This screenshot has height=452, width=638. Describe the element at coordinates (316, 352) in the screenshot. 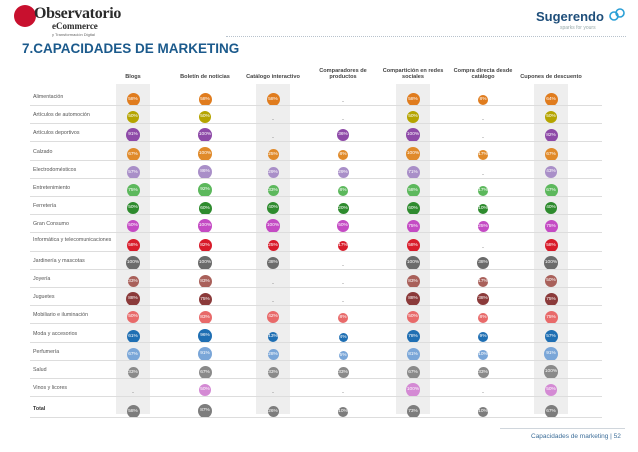

I see `table-row: Perfumería 67% 91% 28% 5% 81% 10% 91%` at that location.